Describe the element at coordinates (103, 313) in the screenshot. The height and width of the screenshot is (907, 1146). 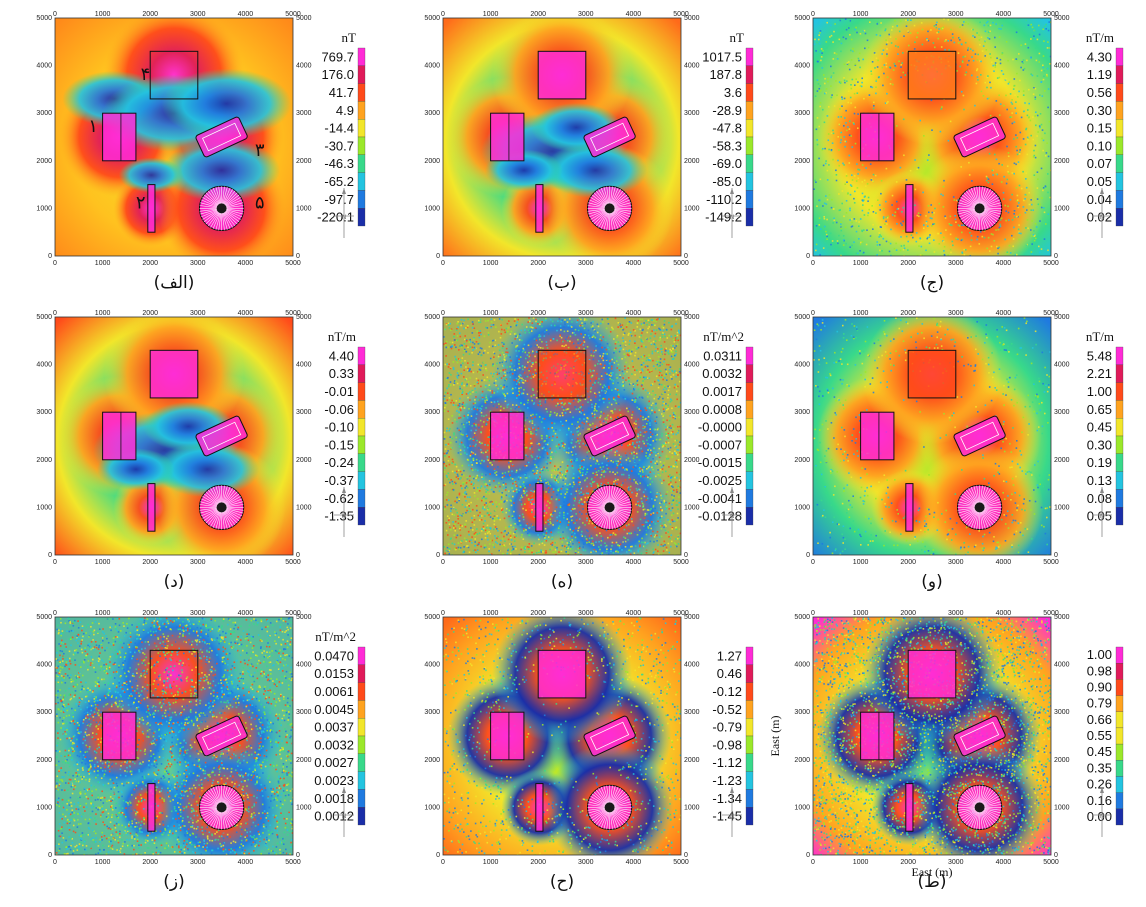
I see `tick-label-top: 1000` at that location.